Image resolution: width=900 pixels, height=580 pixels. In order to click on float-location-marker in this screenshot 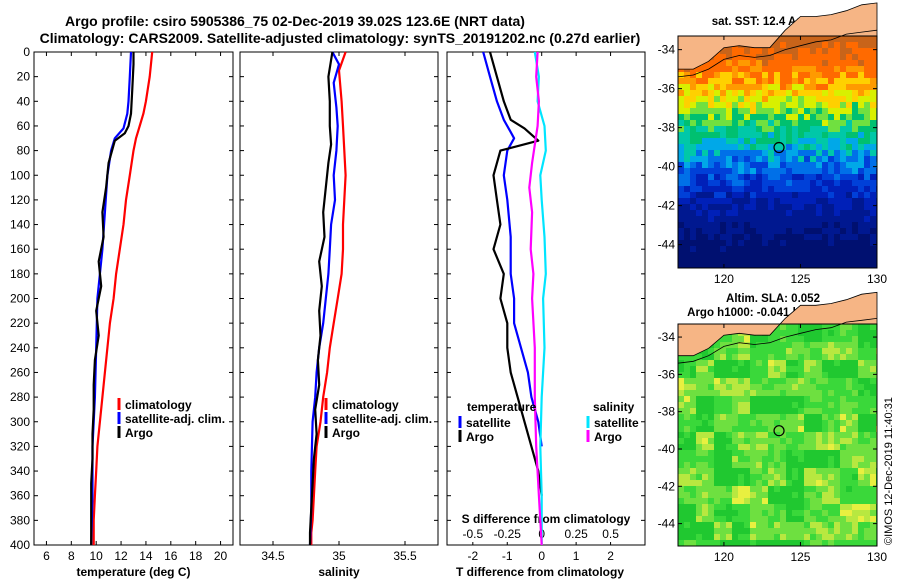, I will do `click(779, 431)`.